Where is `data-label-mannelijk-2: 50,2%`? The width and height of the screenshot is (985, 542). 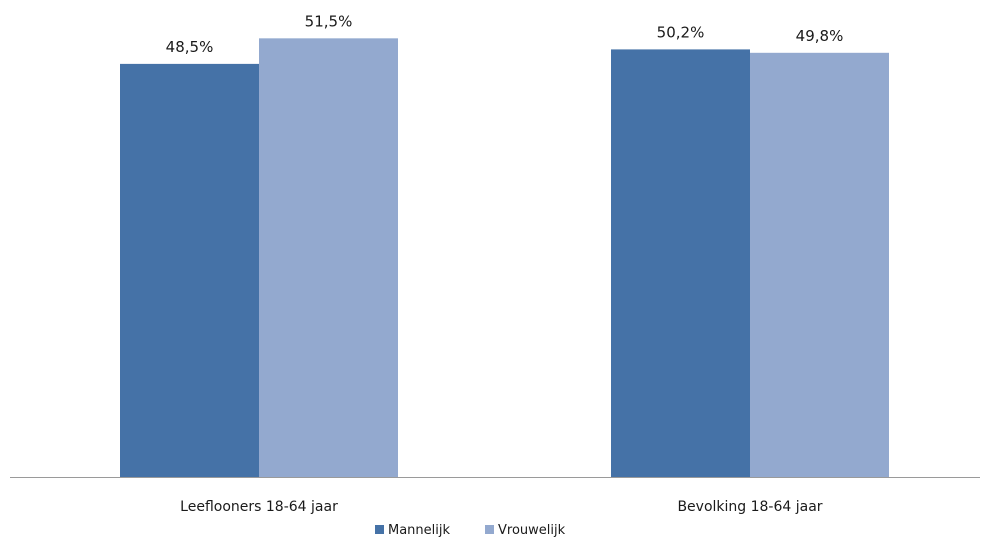 data-label-mannelijk-2: 50,2% is located at coordinates (681, 32).